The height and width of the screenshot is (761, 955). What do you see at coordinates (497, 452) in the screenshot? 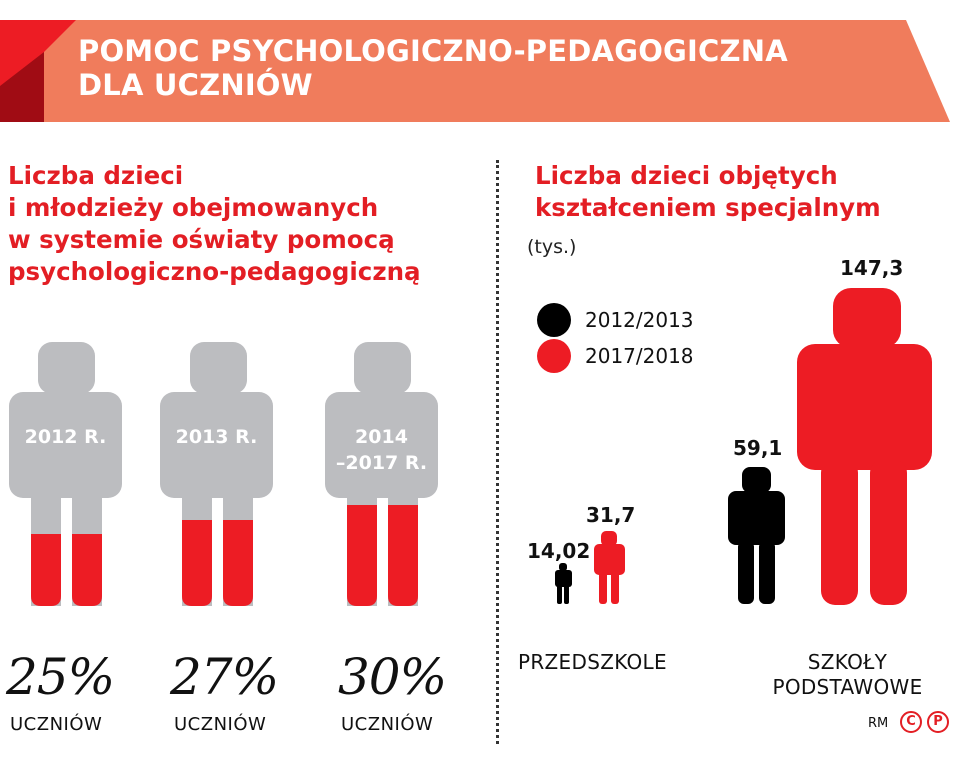
I see `section-divider` at bounding box center [497, 452].